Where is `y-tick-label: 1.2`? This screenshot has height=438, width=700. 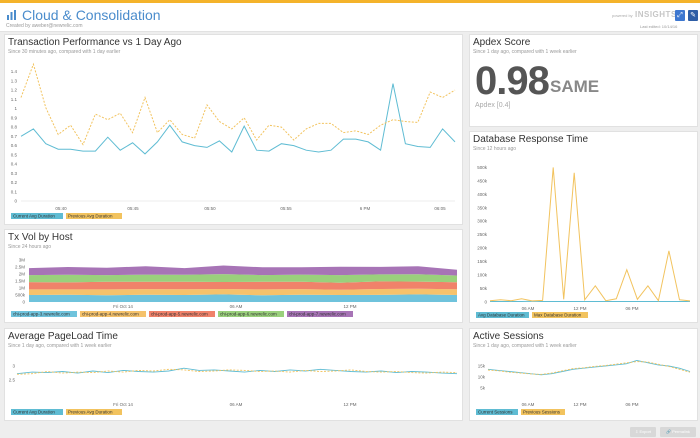
y-tick-label: 1.2 is located at coordinates (14, 90).